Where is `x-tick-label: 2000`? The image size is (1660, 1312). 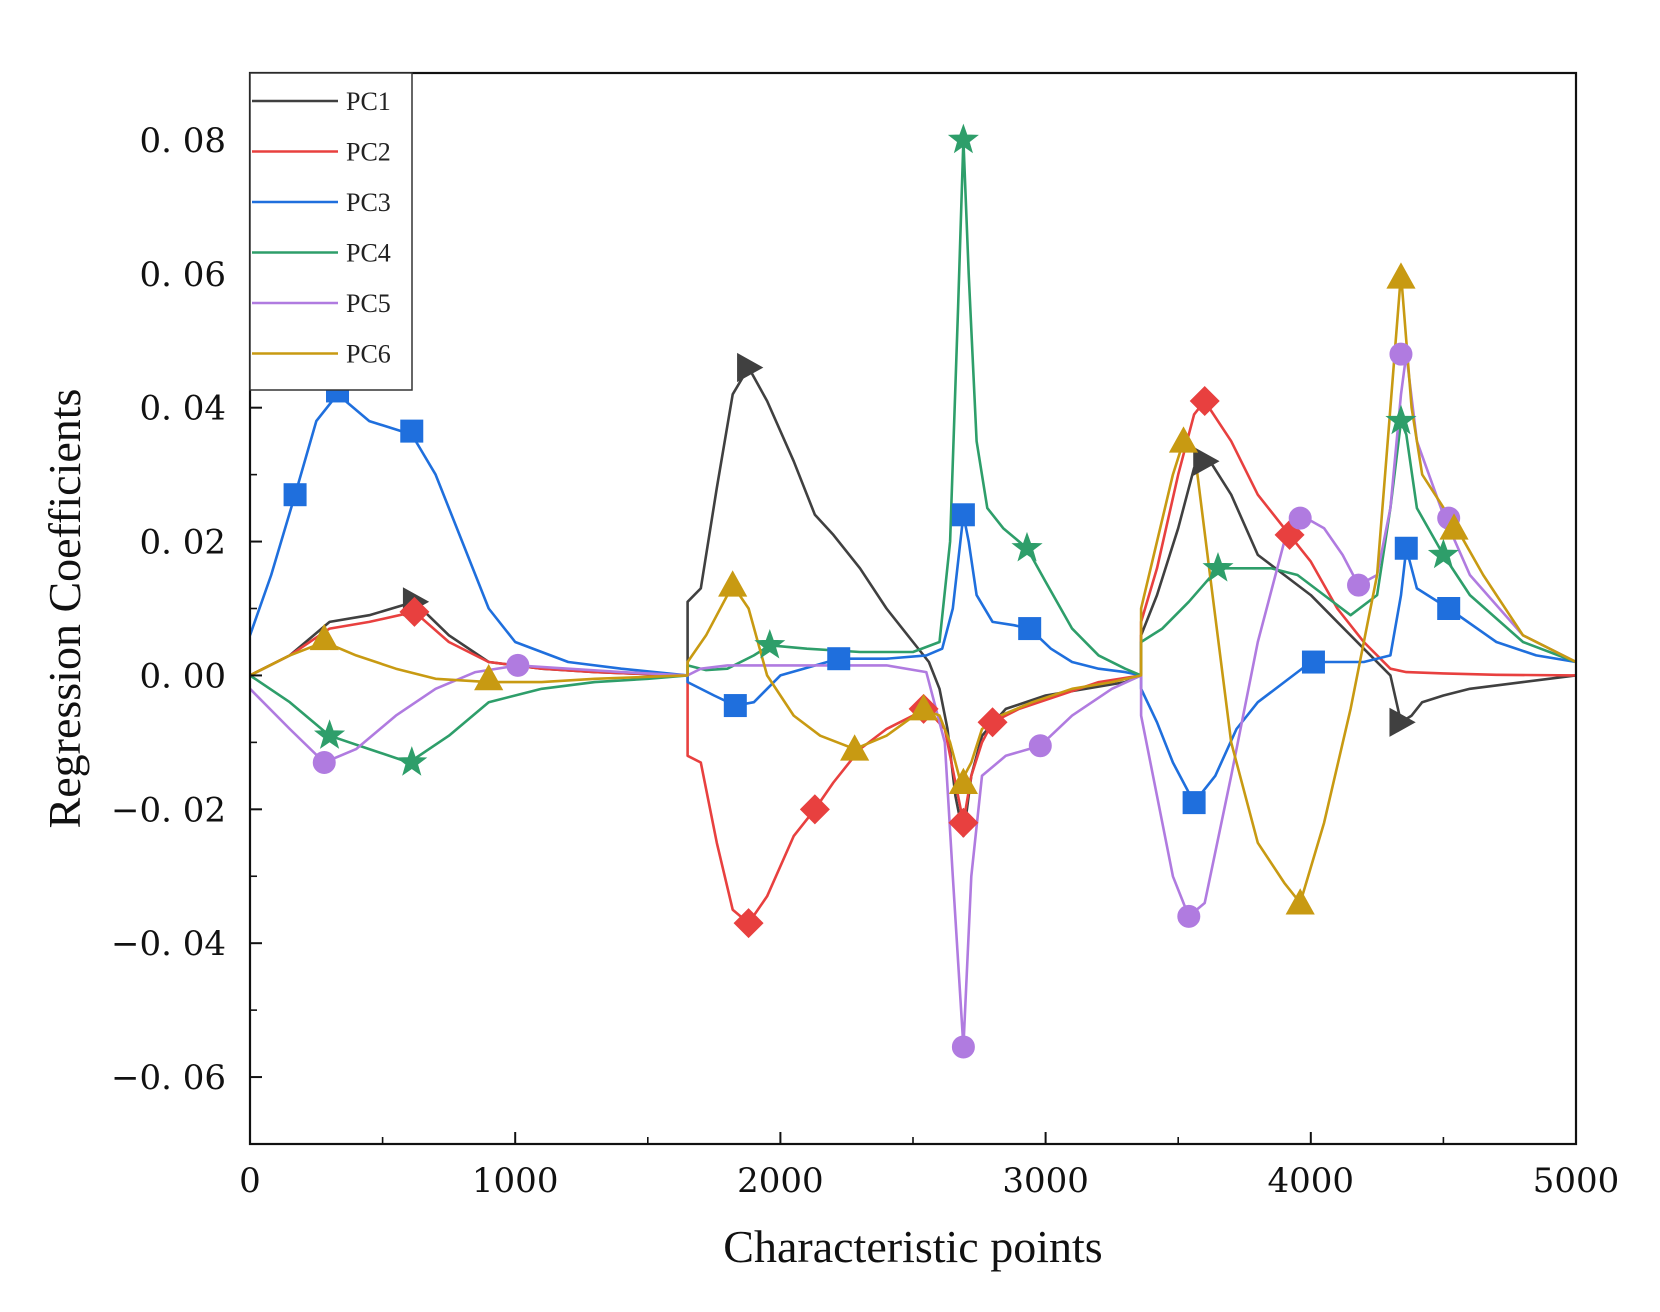
x-tick-label: 2000 is located at coordinates (780, 1181).